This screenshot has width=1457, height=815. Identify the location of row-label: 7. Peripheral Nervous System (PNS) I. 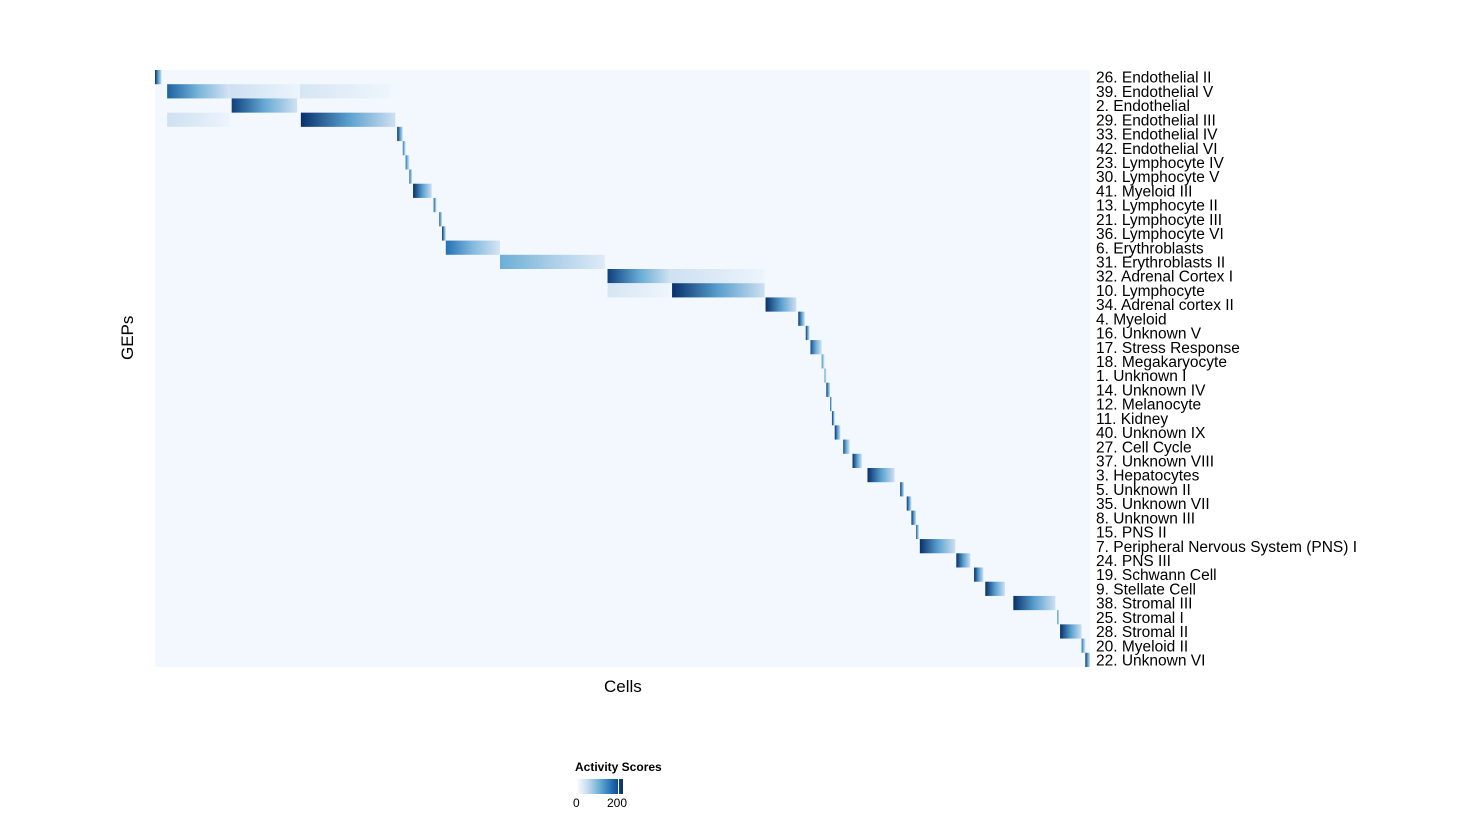
(1226, 547).